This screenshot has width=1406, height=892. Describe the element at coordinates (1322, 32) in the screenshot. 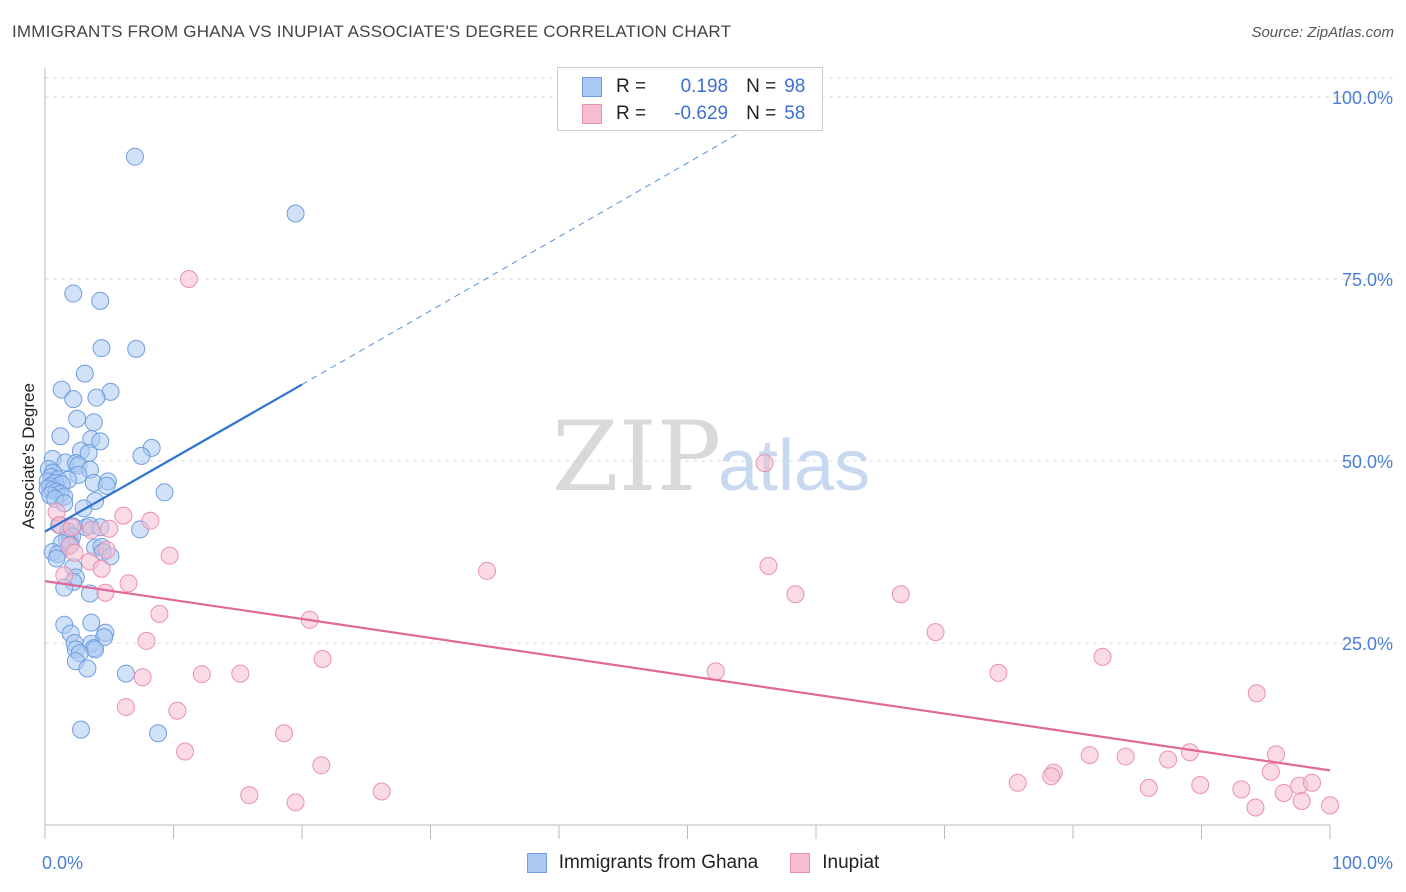

I see `source-credit: Source: ZipAtlas.com` at that location.